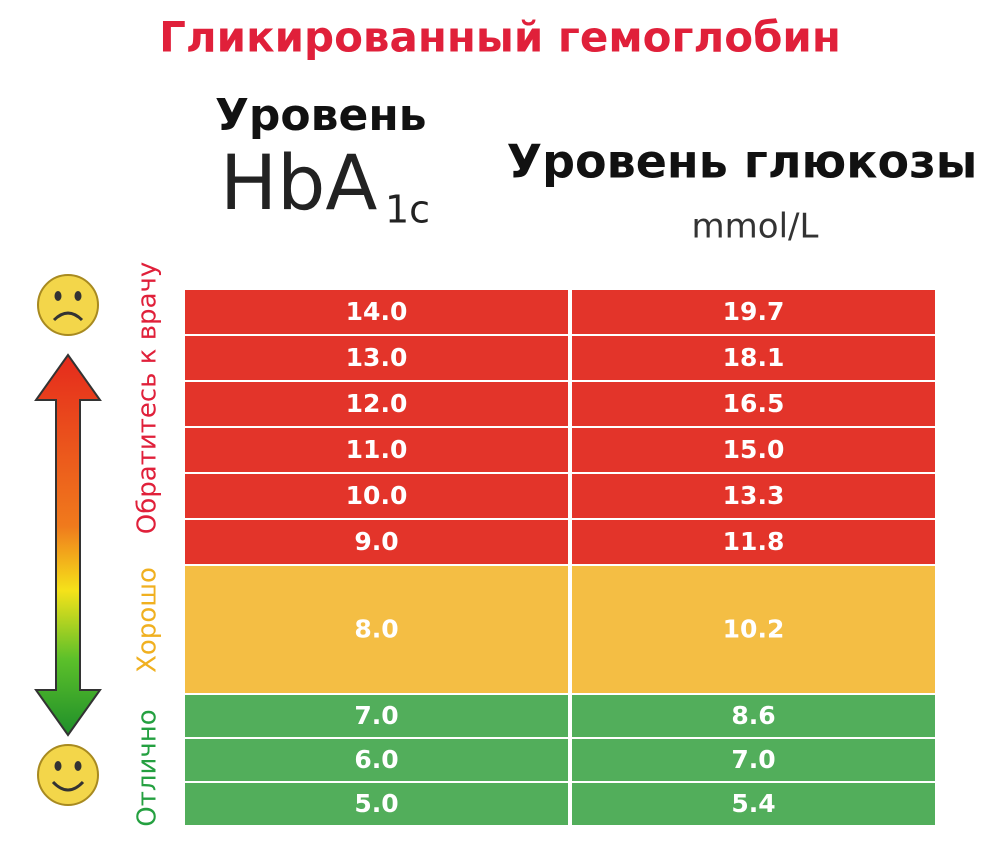  I want to click on table-row: 7.0 8.6, so click(560, 716).